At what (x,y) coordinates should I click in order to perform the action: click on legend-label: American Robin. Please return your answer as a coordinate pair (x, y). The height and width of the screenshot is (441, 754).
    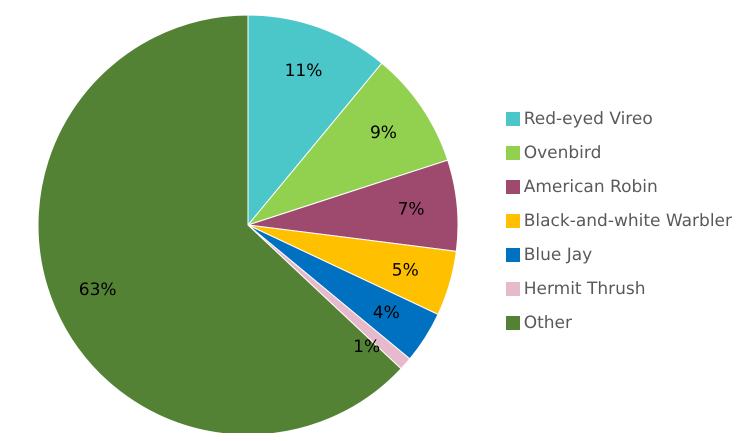
    Looking at the image, I should click on (591, 186).